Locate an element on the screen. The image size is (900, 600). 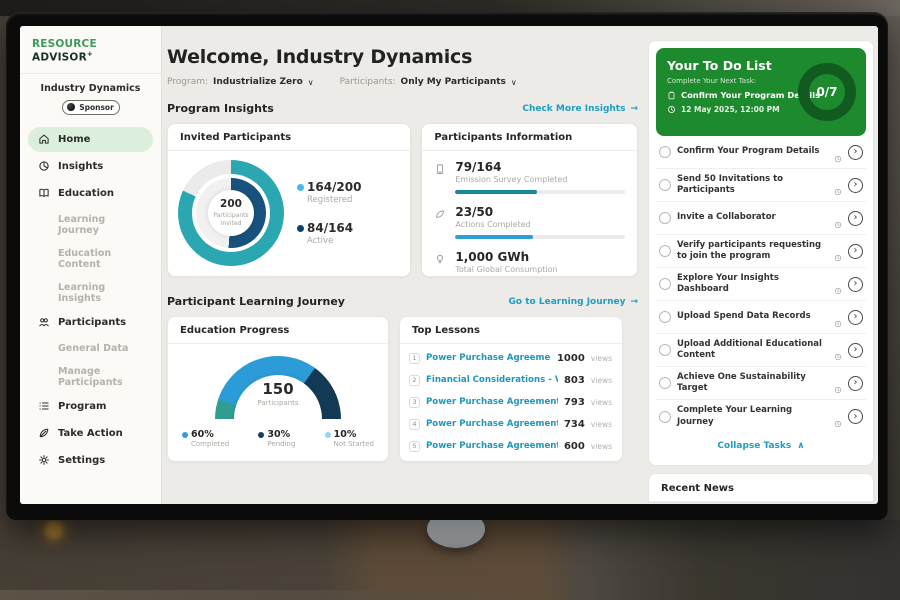
task-row: Upload Additional Educational Content › is located at coordinates (761, 350).